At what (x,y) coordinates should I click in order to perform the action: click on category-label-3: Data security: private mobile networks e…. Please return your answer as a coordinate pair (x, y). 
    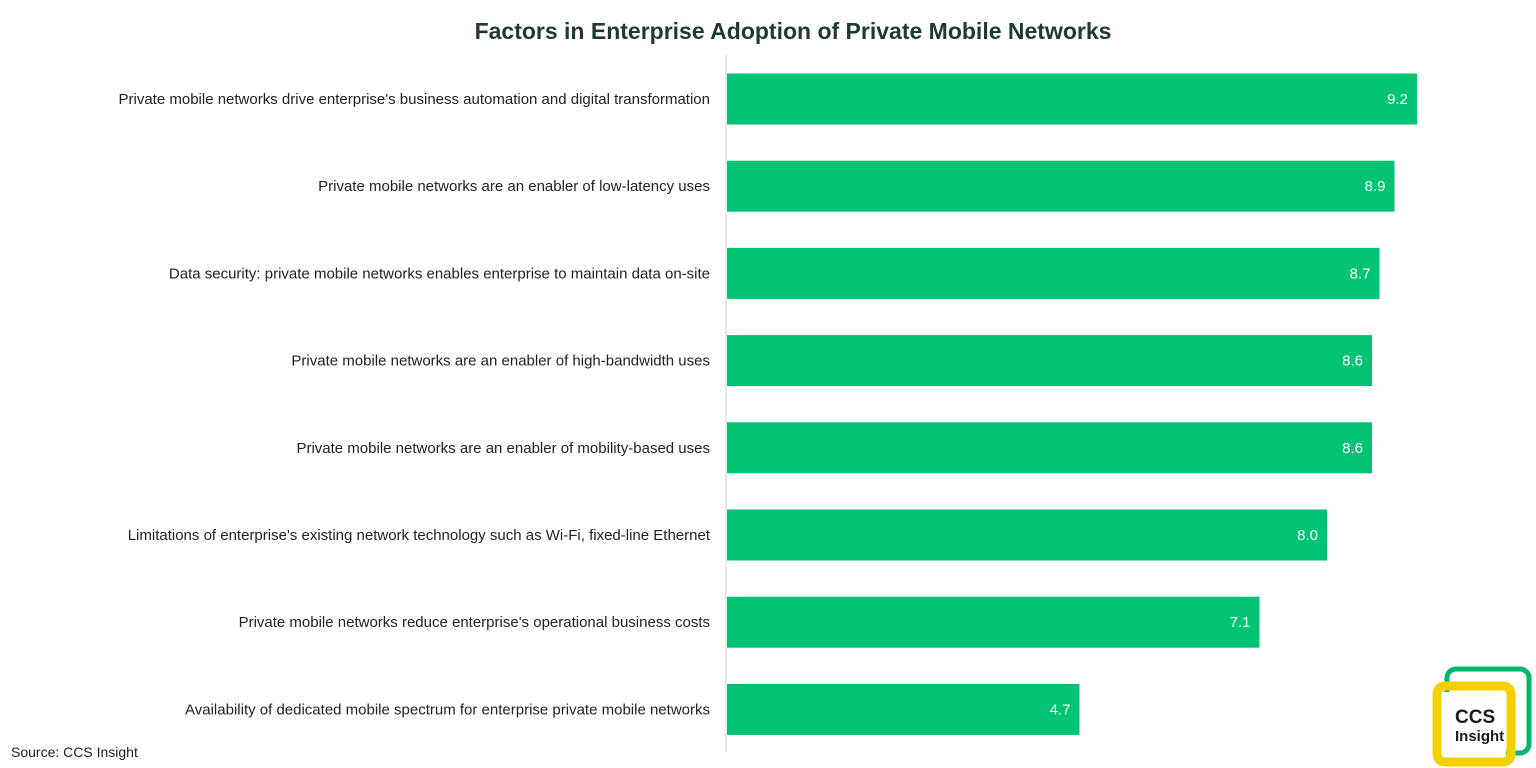
    Looking at the image, I should click on (439, 273).